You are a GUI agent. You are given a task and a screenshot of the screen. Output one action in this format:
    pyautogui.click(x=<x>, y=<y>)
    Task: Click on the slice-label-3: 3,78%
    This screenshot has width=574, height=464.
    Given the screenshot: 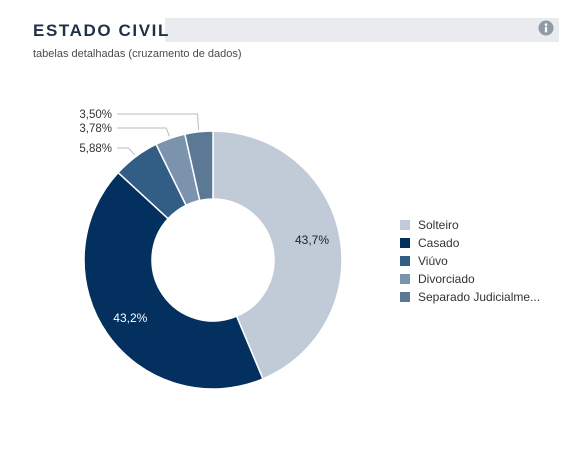 What is the action you would take?
    pyautogui.click(x=95, y=129)
    